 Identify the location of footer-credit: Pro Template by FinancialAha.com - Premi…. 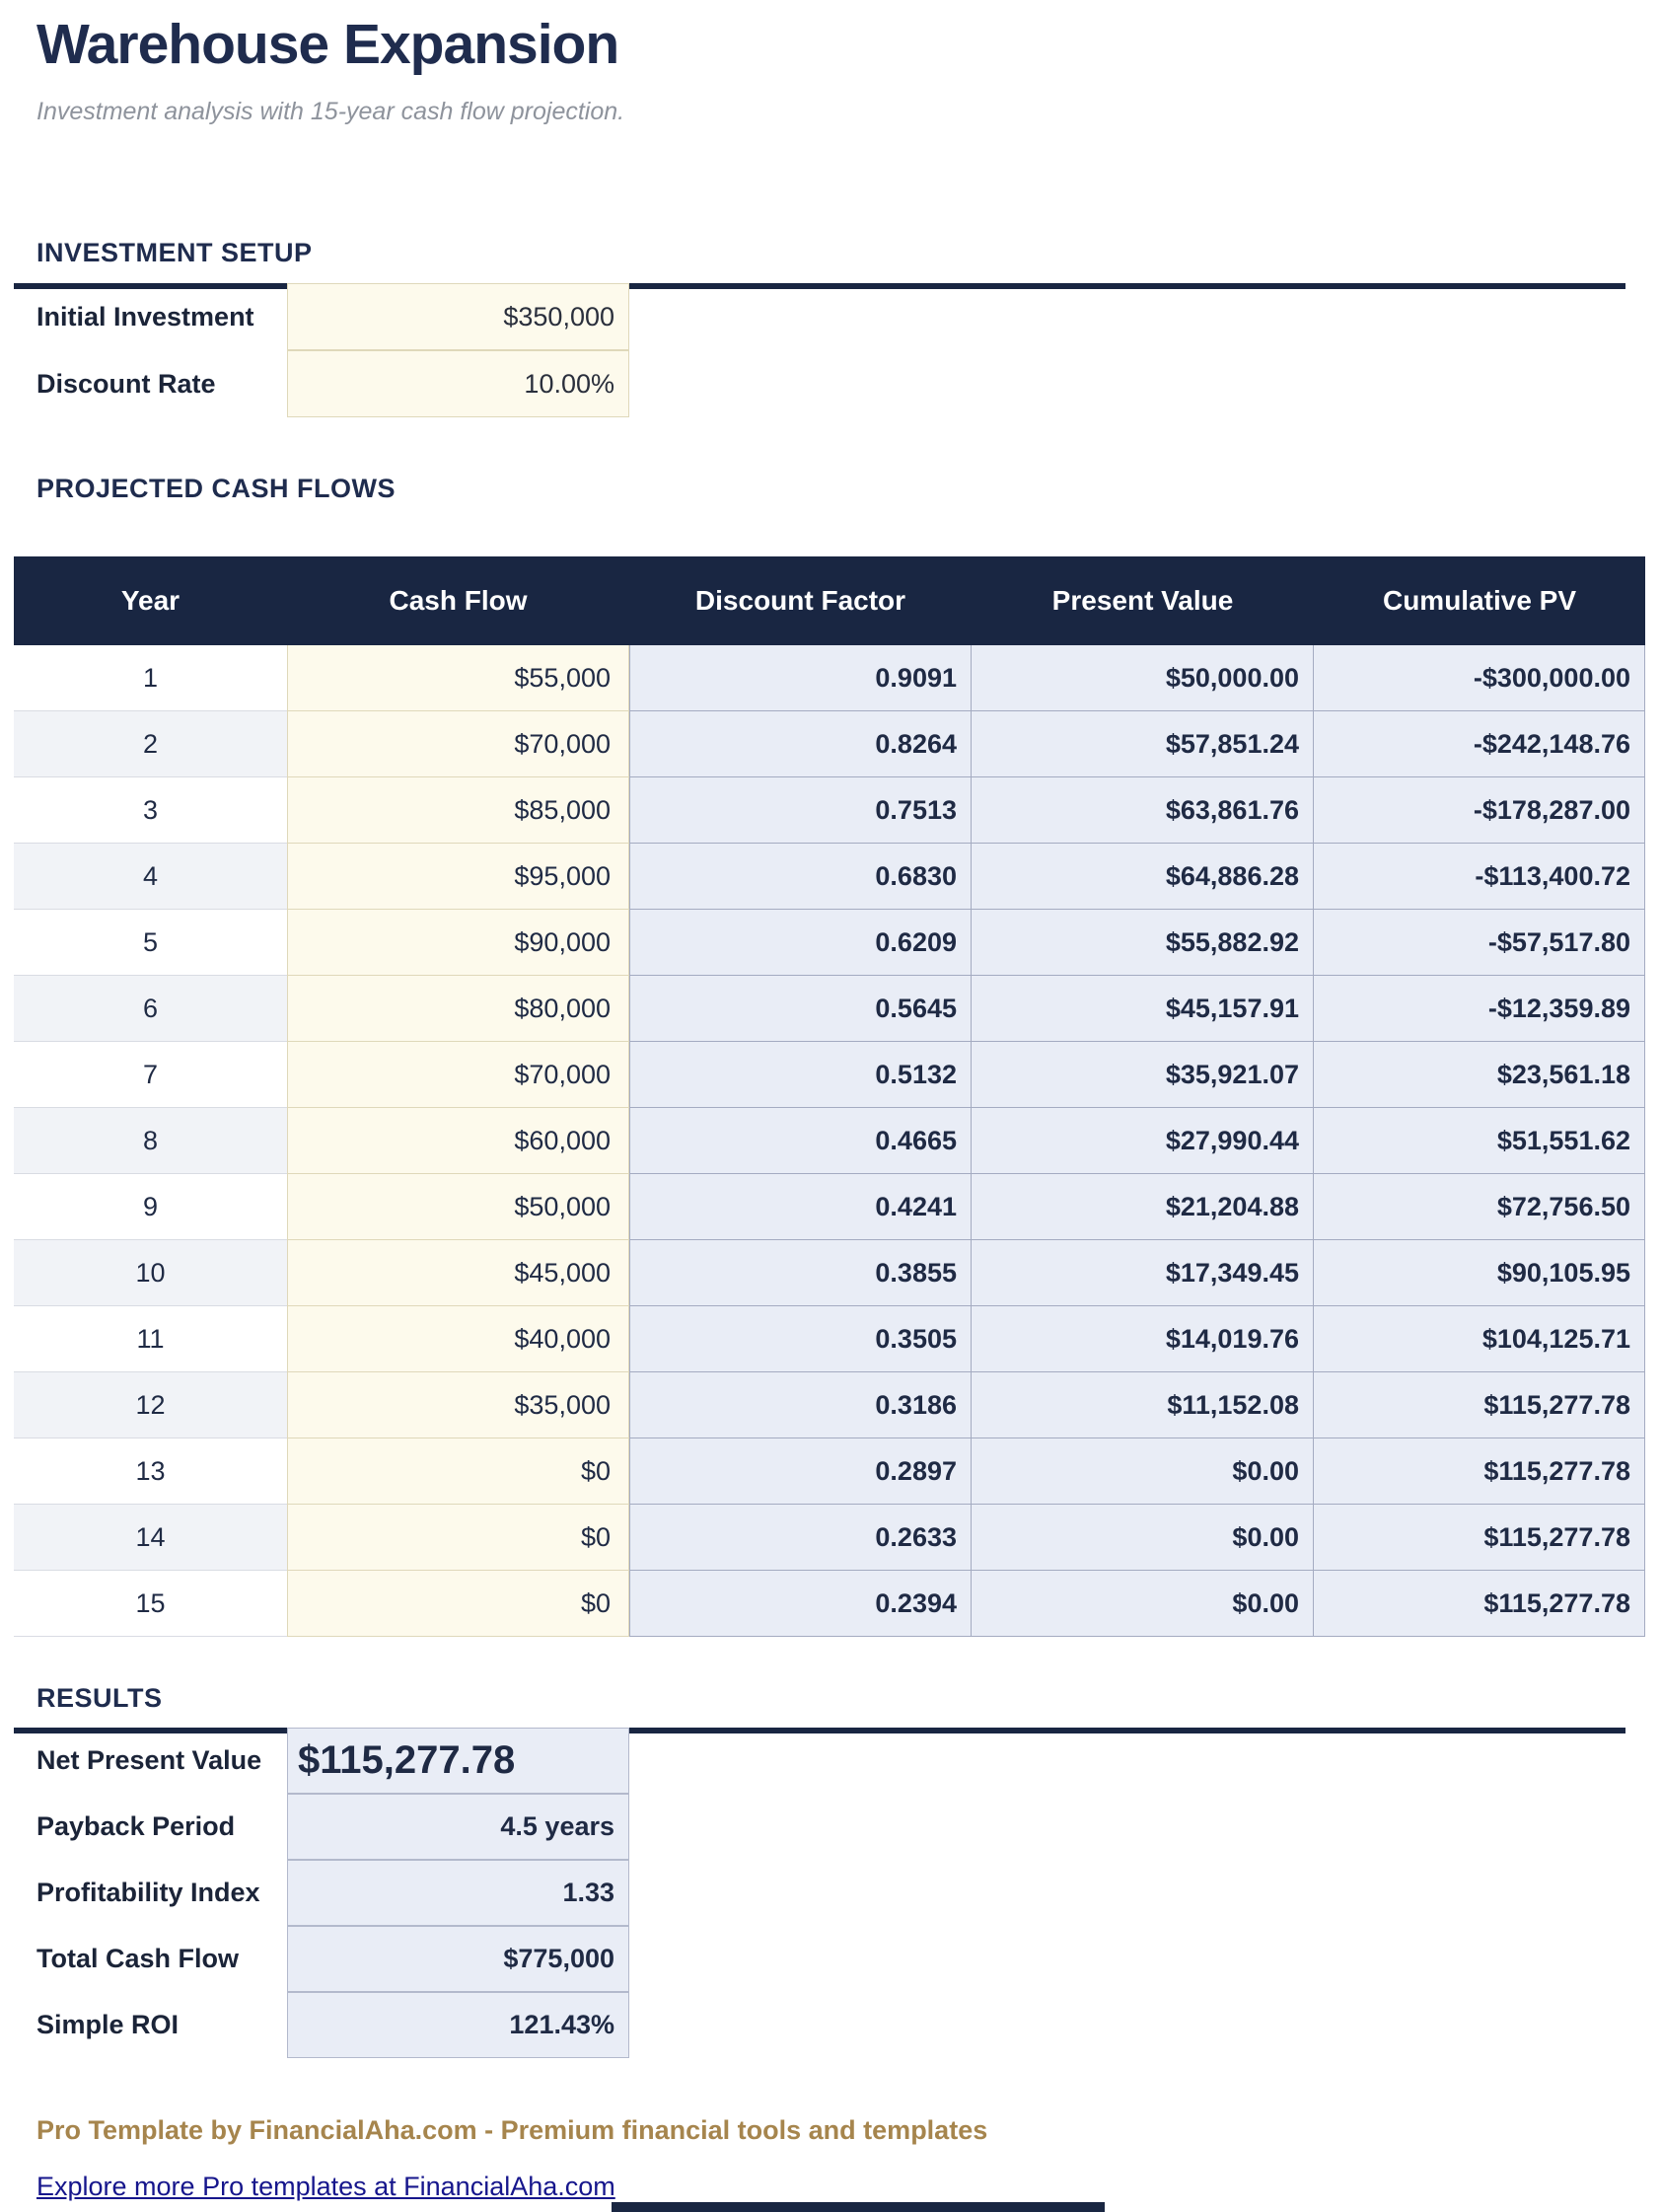
(512, 2130).